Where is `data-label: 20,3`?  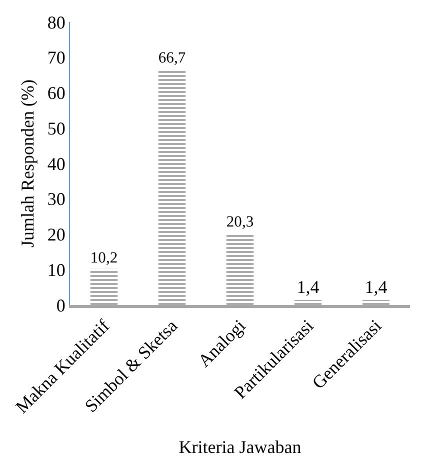 data-label: 20,3 is located at coordinates (240, 222).